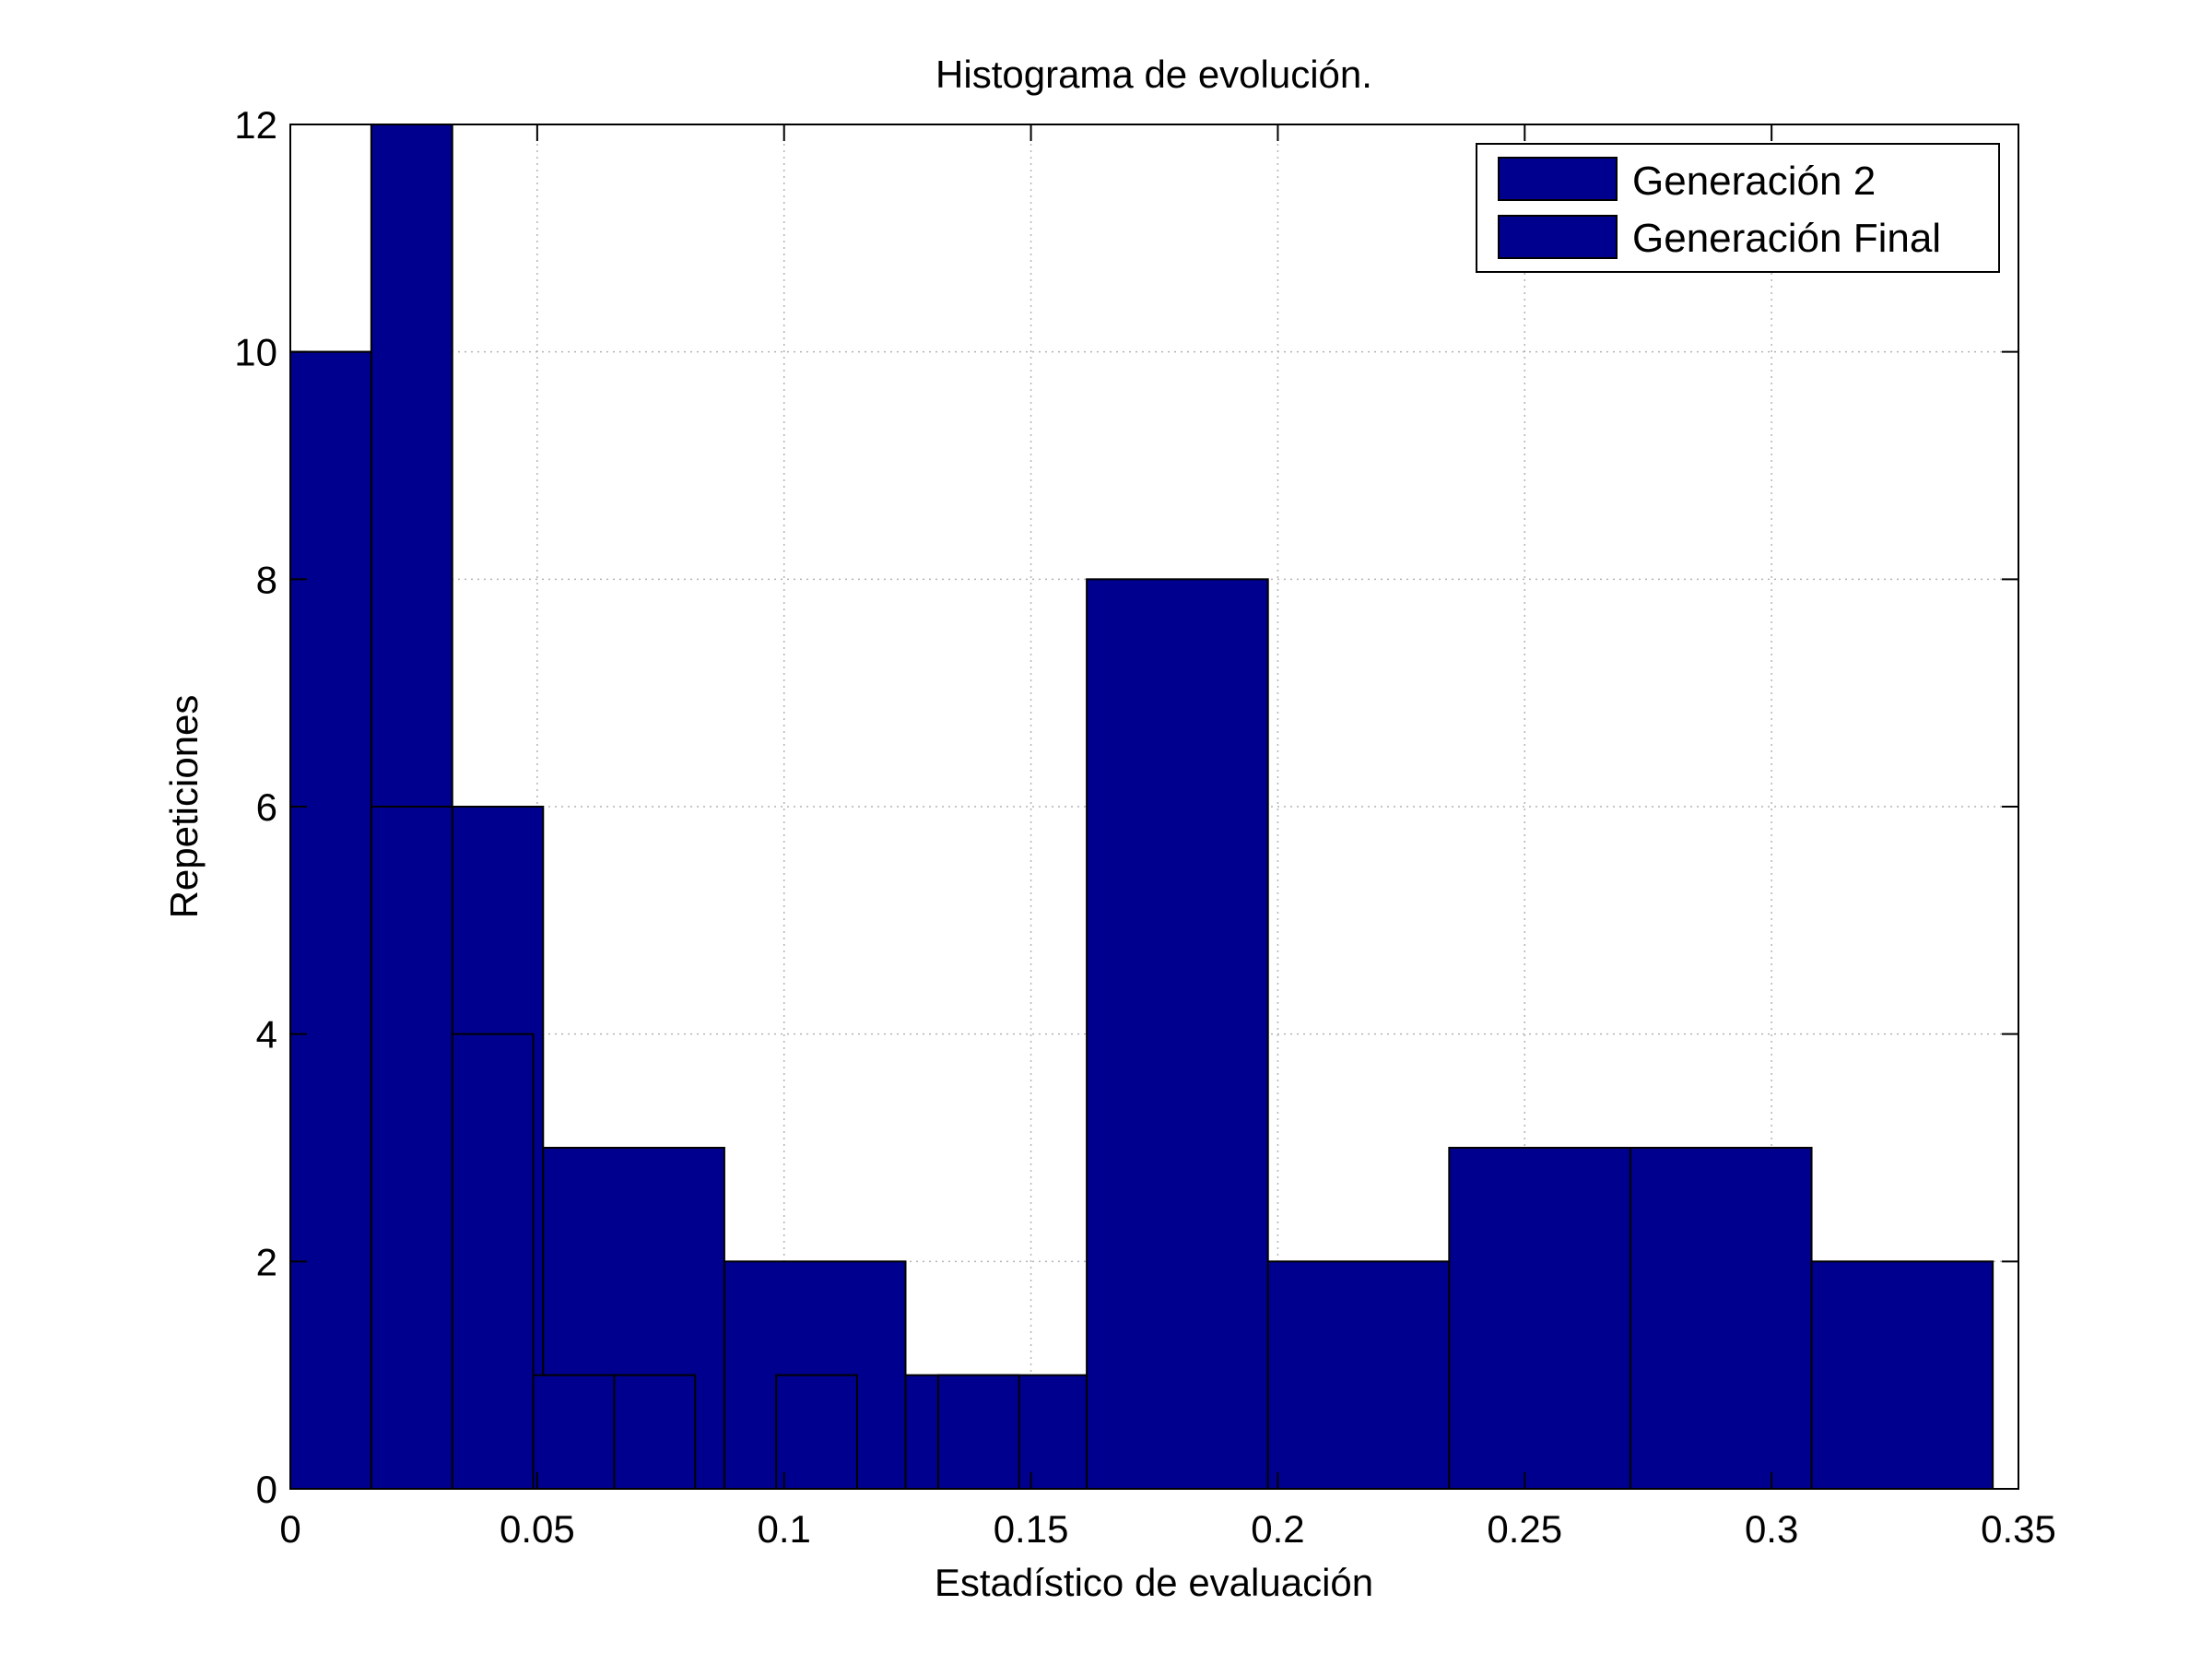 The width and height of the screenshot is (2212, 1664). I want to click on y-tick-label: 10, so click(255, 352).